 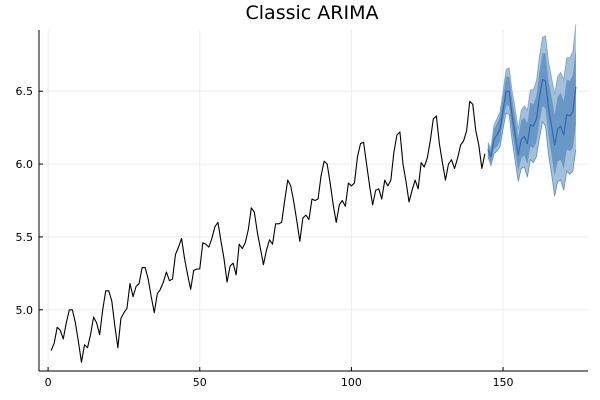 I want to click on y-tick-label: 6.5, so click(x=25, y=91).